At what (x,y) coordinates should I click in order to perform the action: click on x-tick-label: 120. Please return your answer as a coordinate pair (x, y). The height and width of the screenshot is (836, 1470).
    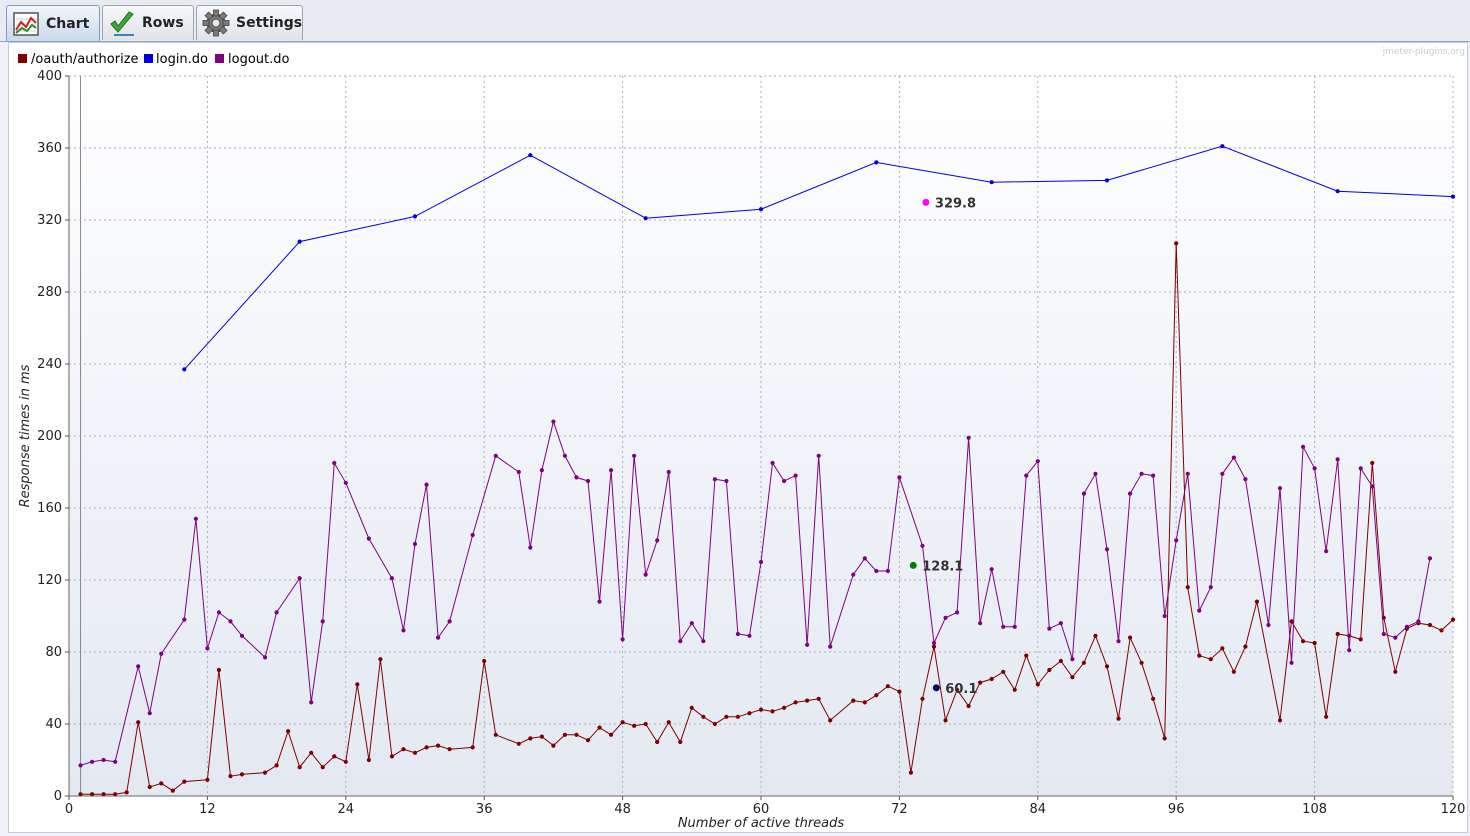
    Looking at the image, I should click on (1453, 809).